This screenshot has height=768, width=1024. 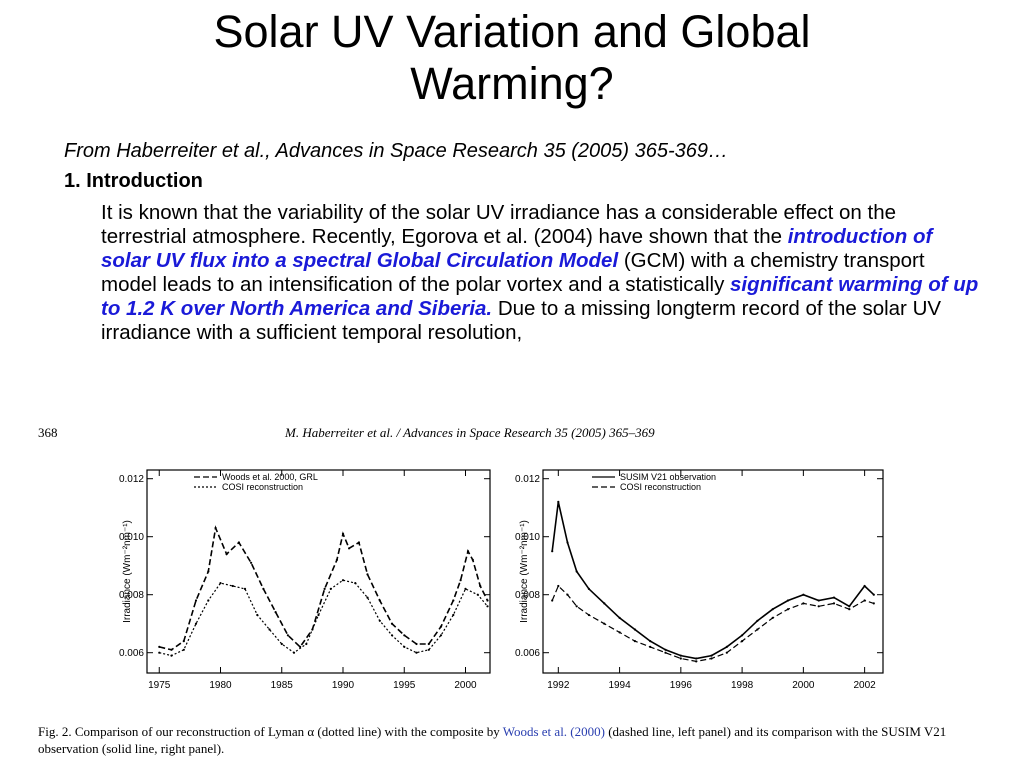 I want to click on slide-title-line-2: Warming?, so click(x=512, y=83).